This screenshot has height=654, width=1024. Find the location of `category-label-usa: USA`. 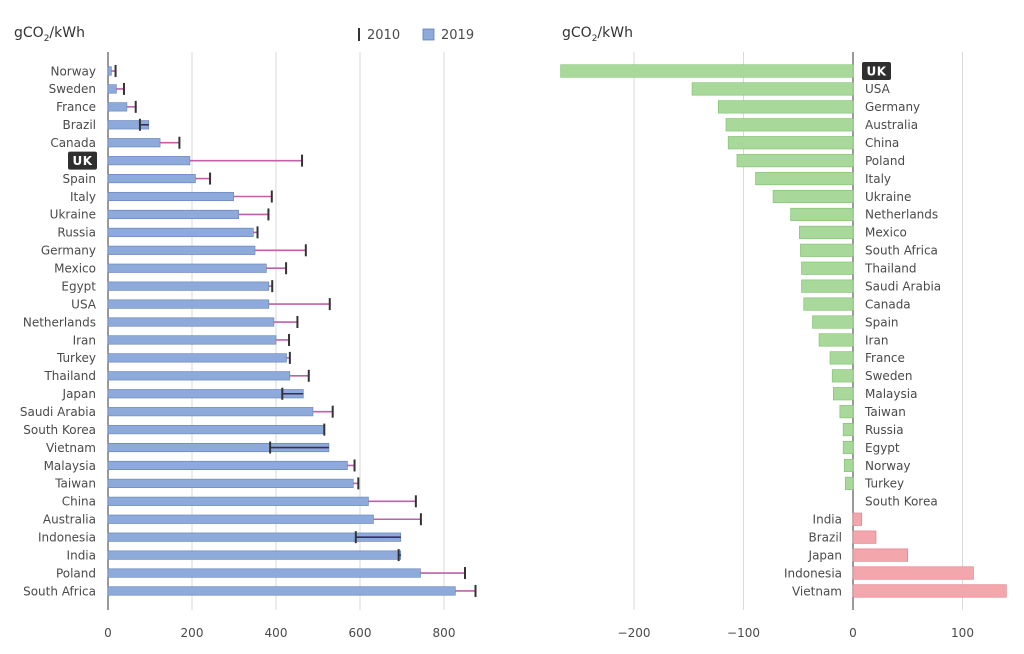

category-label-usa: USA is located at coordinates (84, 304).